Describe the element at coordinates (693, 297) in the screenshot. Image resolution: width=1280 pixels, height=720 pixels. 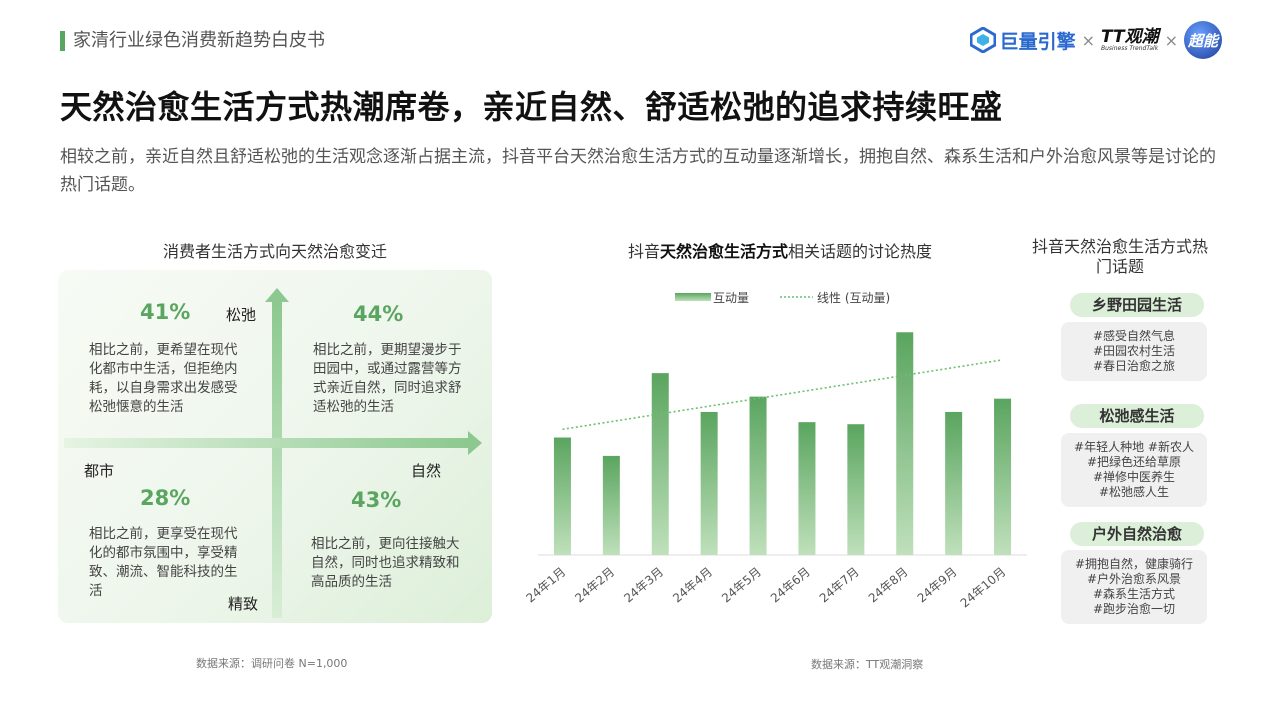
I see `legend-bar-swatch` at that location.